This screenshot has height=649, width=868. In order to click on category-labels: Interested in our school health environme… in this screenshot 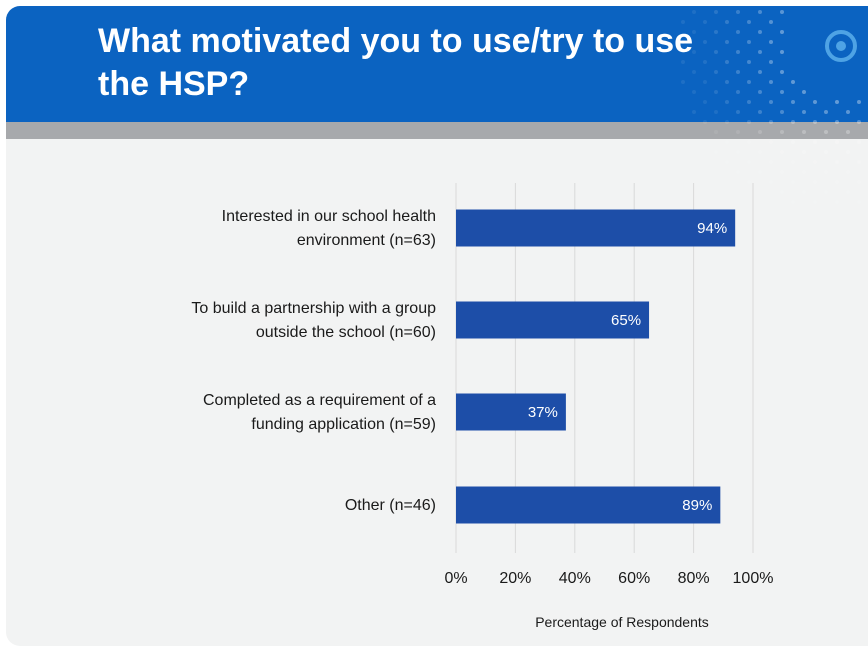, I will do `click(313, 361)`.